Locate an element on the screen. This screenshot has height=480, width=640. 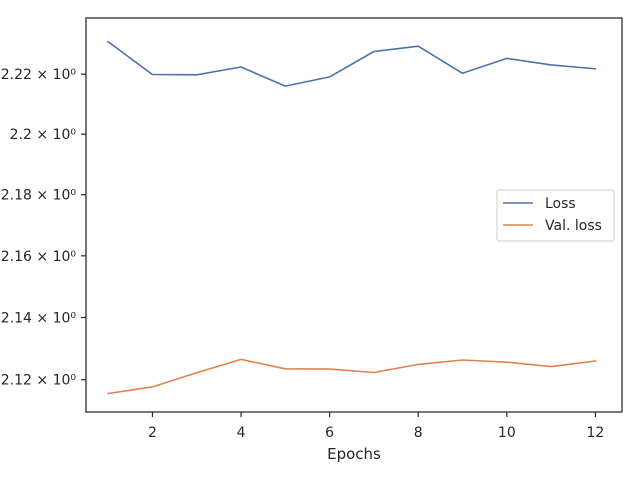
x-tick-label: 10 is located at coordinates (507, 433).